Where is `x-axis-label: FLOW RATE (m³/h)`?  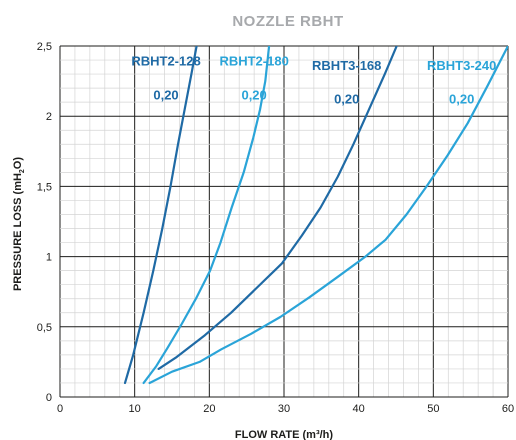
x-axis-label: FLOW RATE (m³/h) is located at coordinates (284, 434).